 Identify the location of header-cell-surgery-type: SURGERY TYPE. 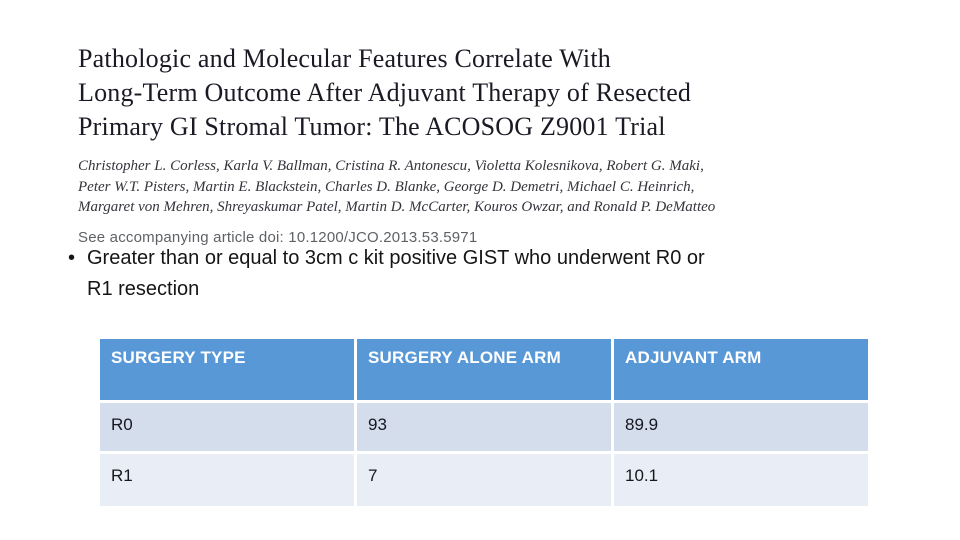
(227, 369).